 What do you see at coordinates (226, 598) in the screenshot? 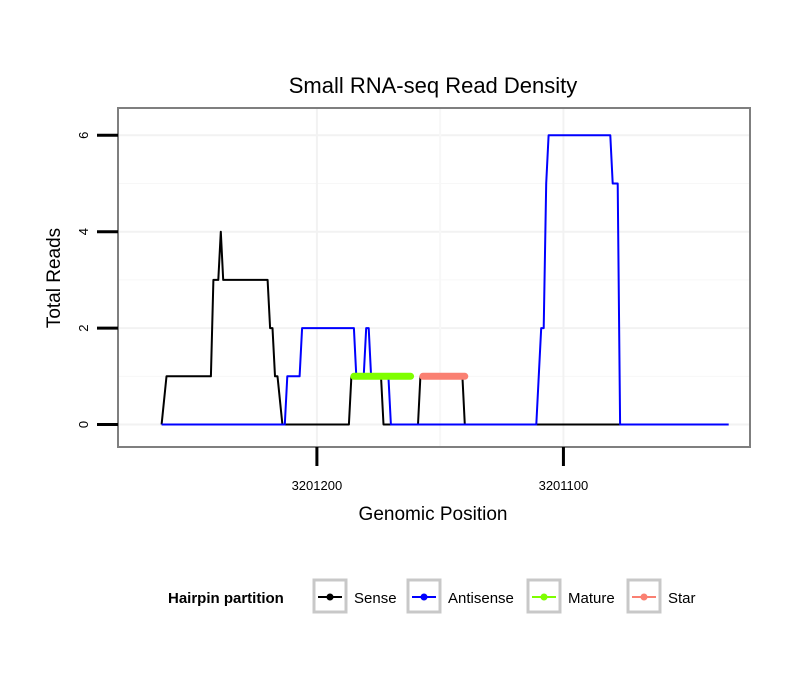
I see `legend-title: Hairpin partition` at bounding box center [226, 598].